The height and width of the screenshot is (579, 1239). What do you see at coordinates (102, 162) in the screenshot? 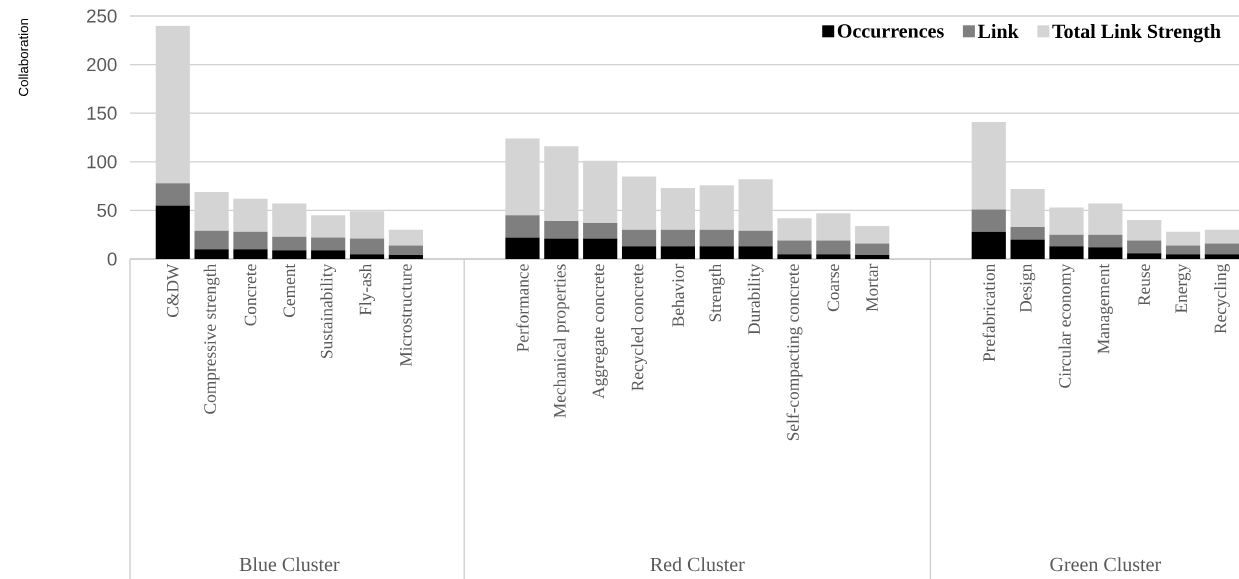
I see `y-tick-label: 100` at bounding box center [102, 162].